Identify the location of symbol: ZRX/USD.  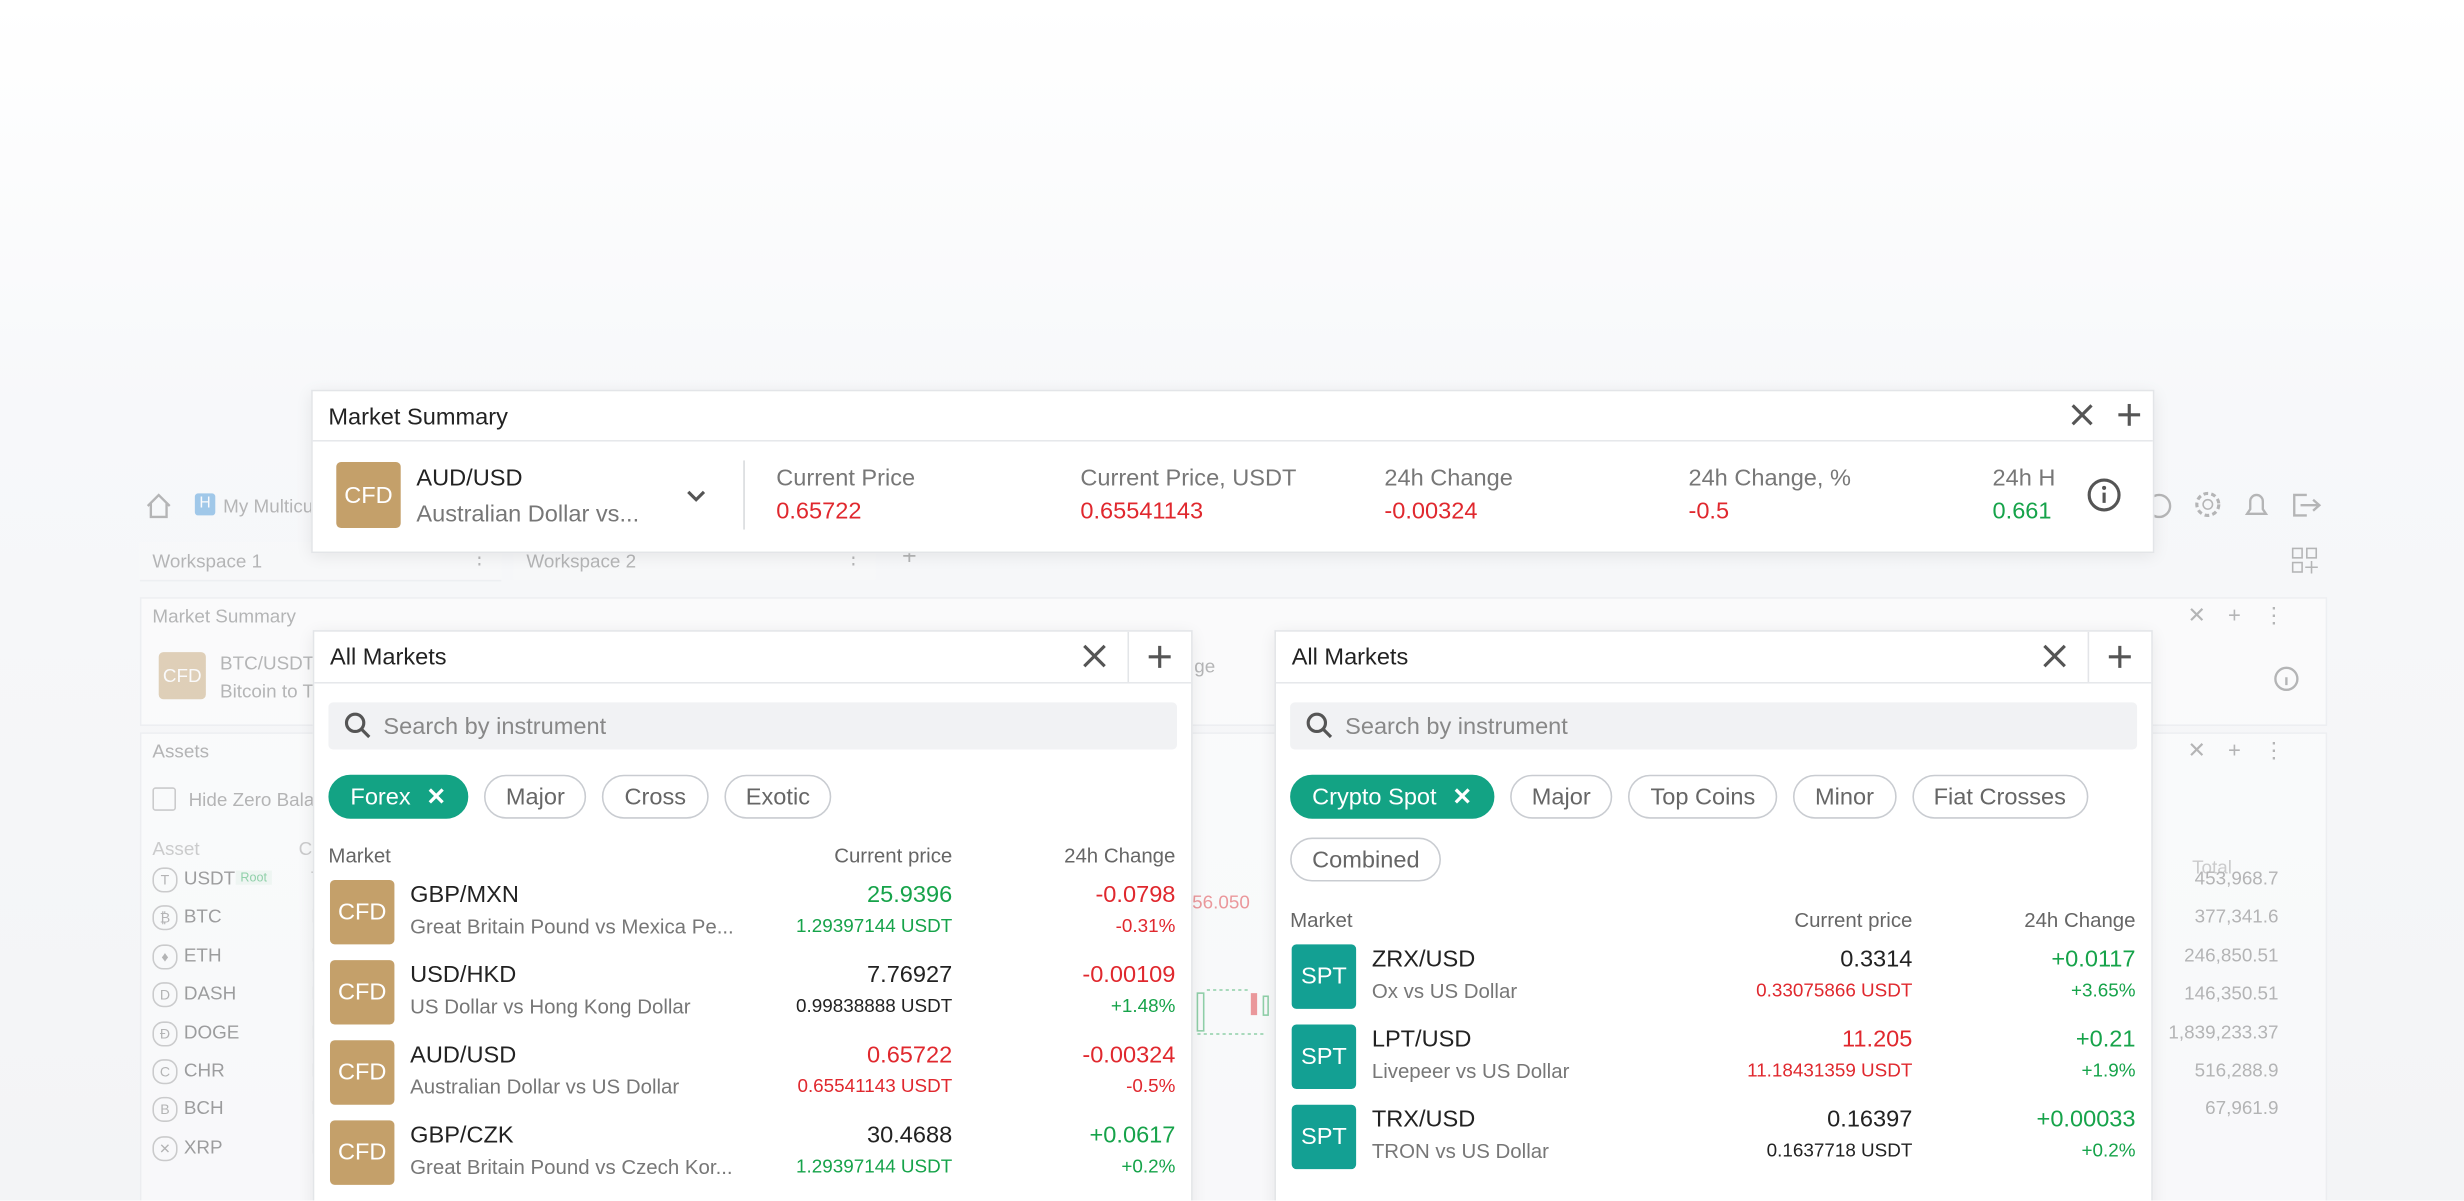
(1423, 959).